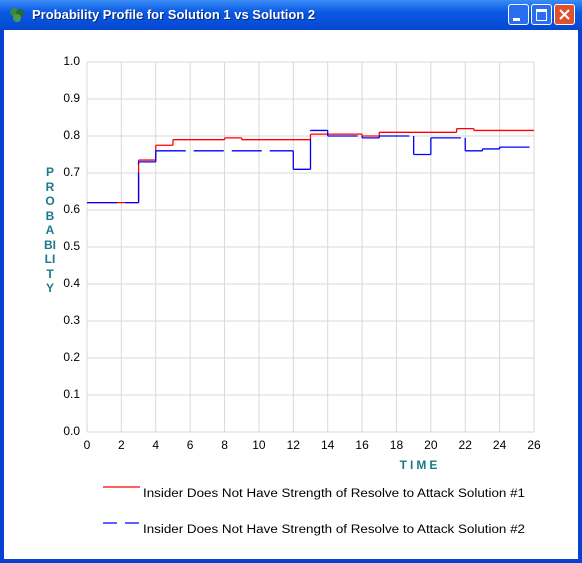  What do you see at coordinates (564, 14) in the screenshot?
I see `close-button` at bounding box center [564, 14].